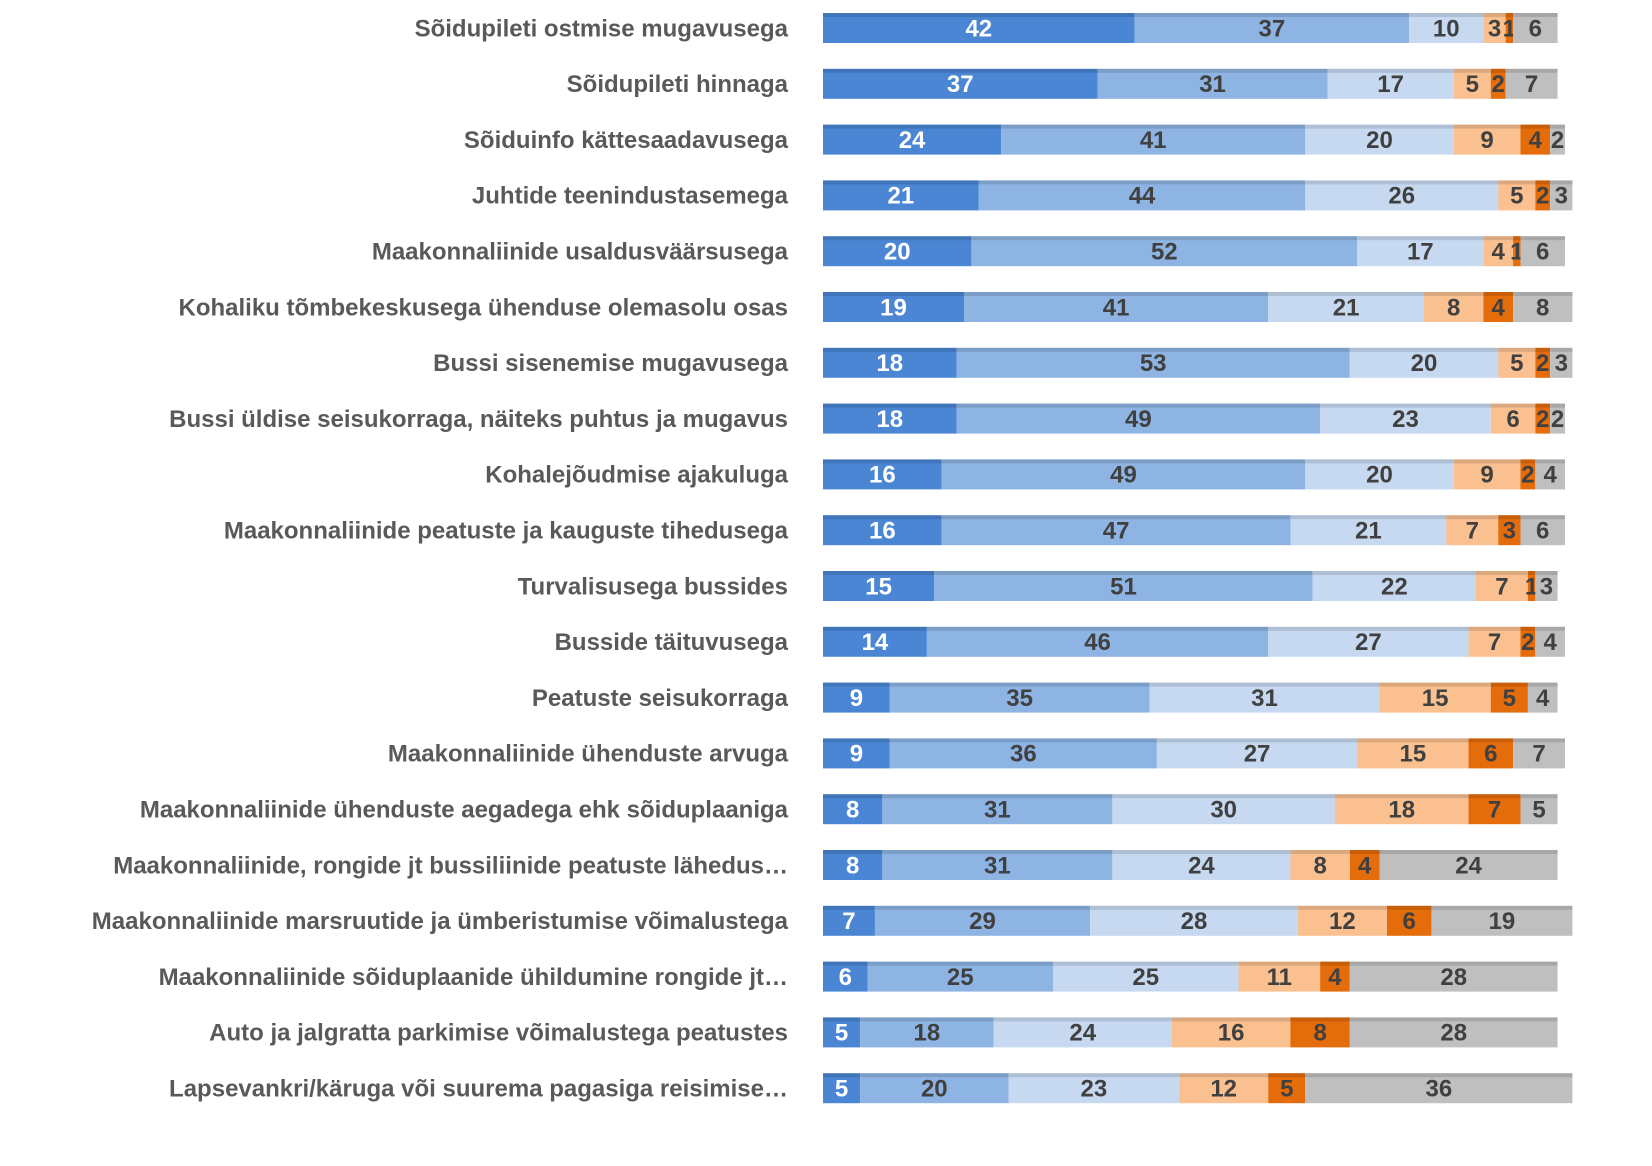 This screenshot has height=1166, width=1652. What do you see at coordinates (1561, 196) in the screenshot?
I see `value-label: 3` at bounding box center [1561, 196].